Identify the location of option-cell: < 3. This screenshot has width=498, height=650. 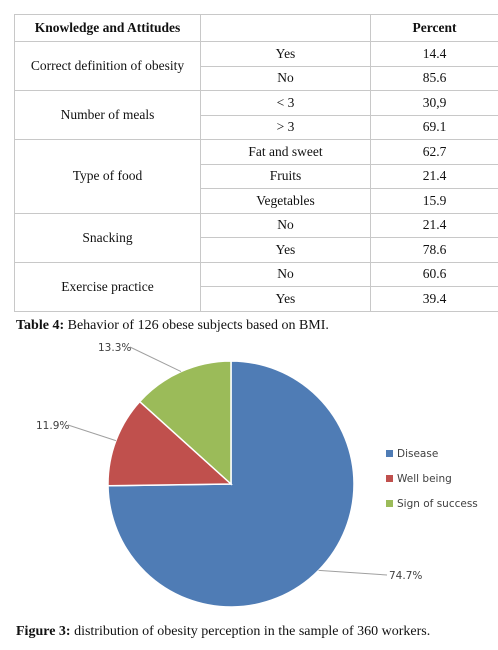
(285, 103).